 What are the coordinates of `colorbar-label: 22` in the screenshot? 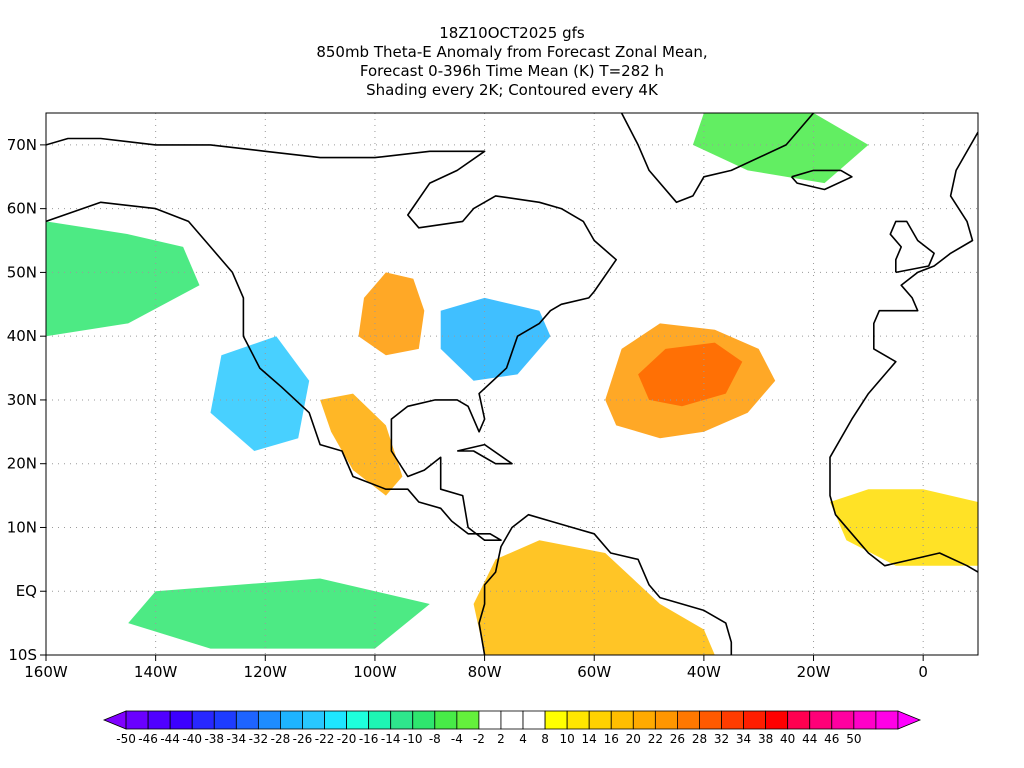 It's located at (655, 739).